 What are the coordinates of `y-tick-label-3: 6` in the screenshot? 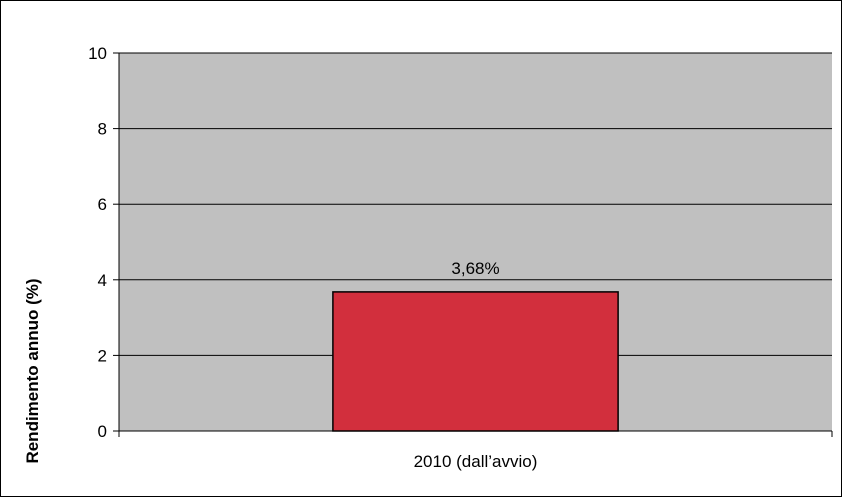 It's located at (102, 204).